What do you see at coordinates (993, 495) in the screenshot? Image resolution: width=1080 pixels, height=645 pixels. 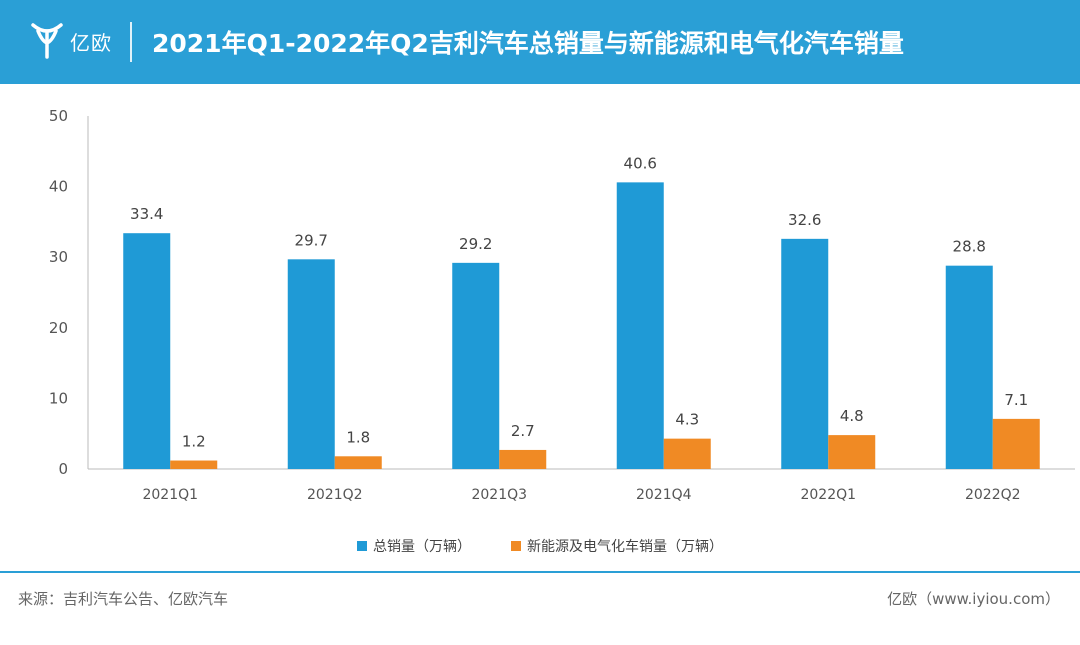 I see `x-tick-label: 2022Q2` at bounding box center [993, 495].